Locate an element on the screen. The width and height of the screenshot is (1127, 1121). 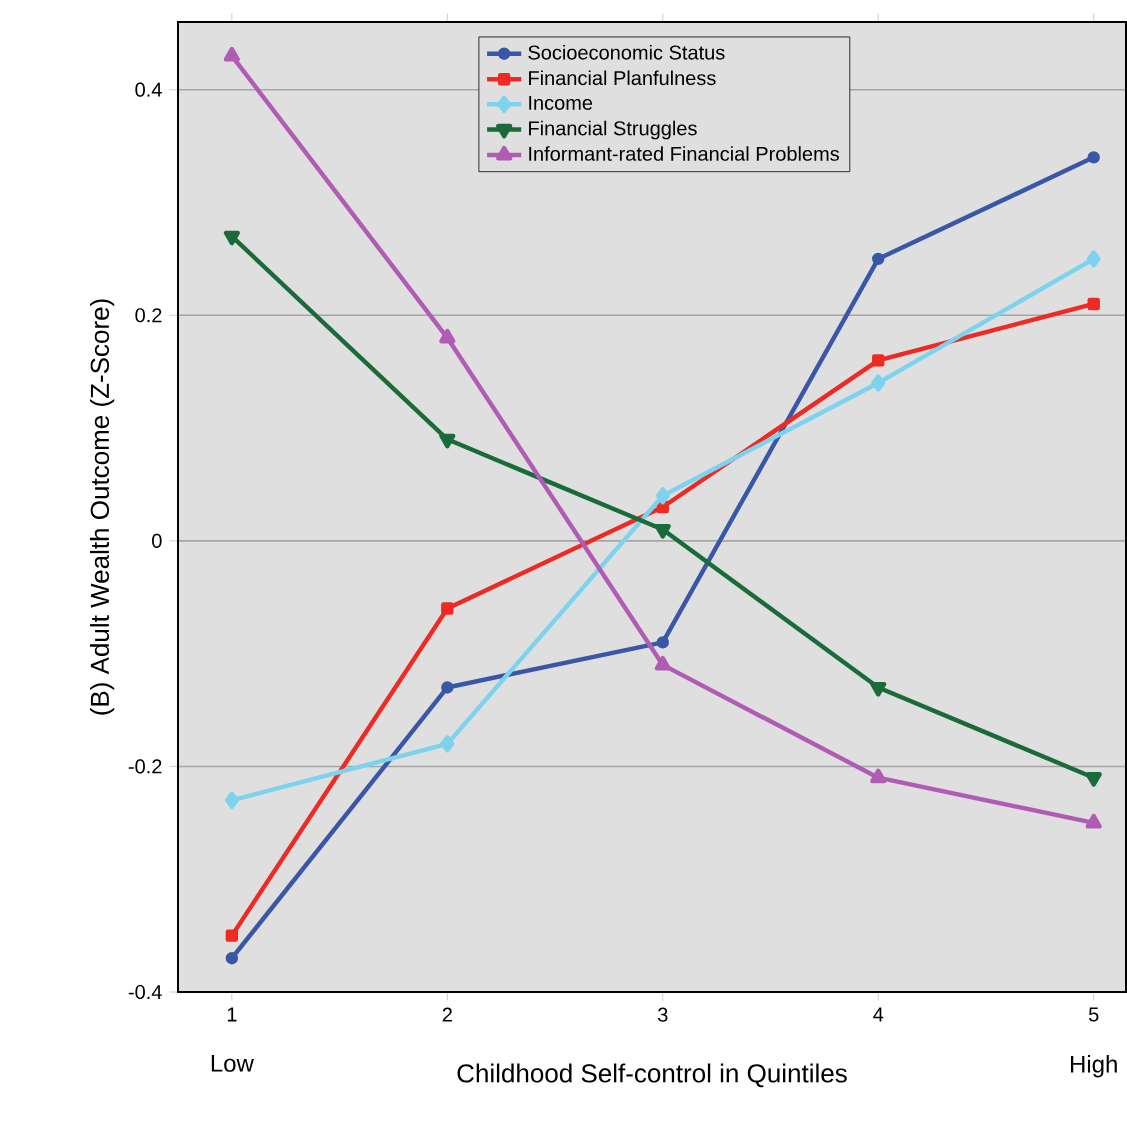
legend-label: Financial Planfulness is located at coordinates (622, 78).